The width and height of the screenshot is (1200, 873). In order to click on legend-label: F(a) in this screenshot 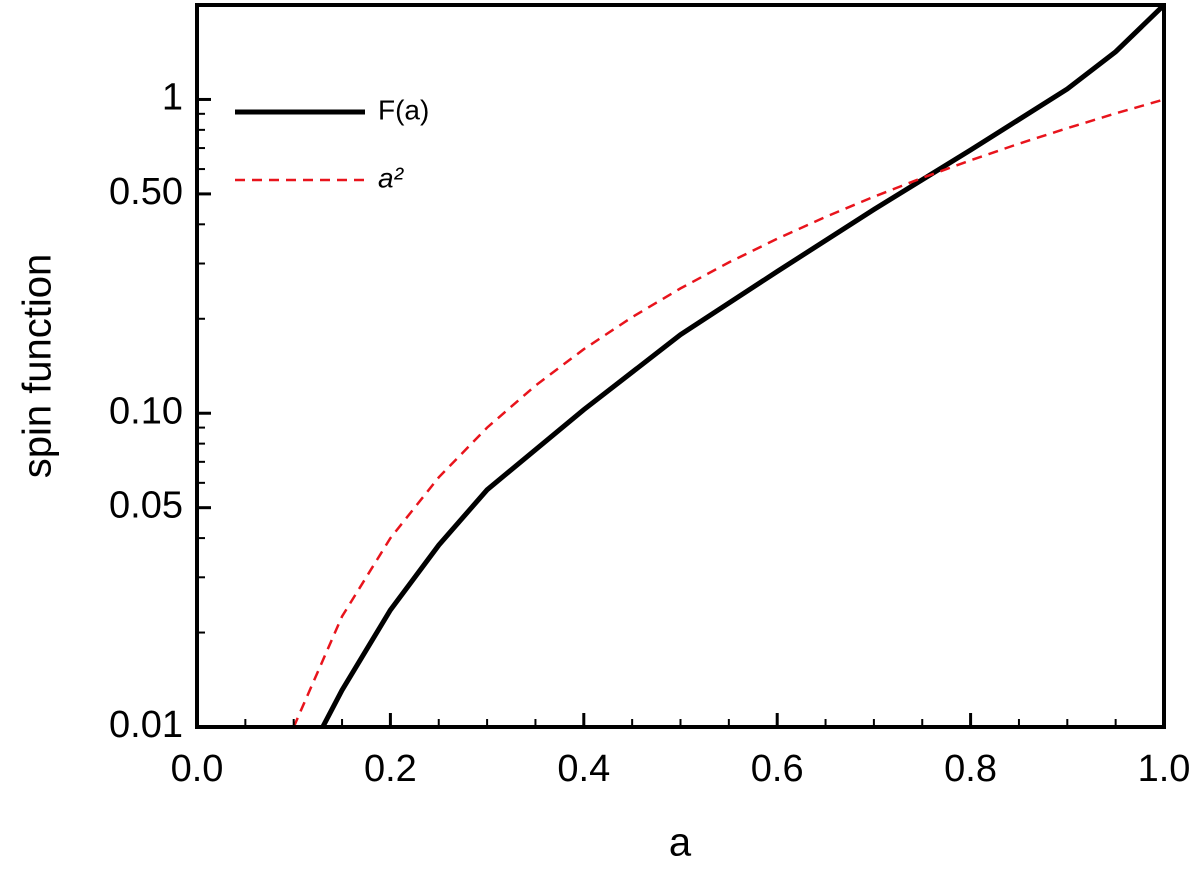, I will do `click(403, 109)`.